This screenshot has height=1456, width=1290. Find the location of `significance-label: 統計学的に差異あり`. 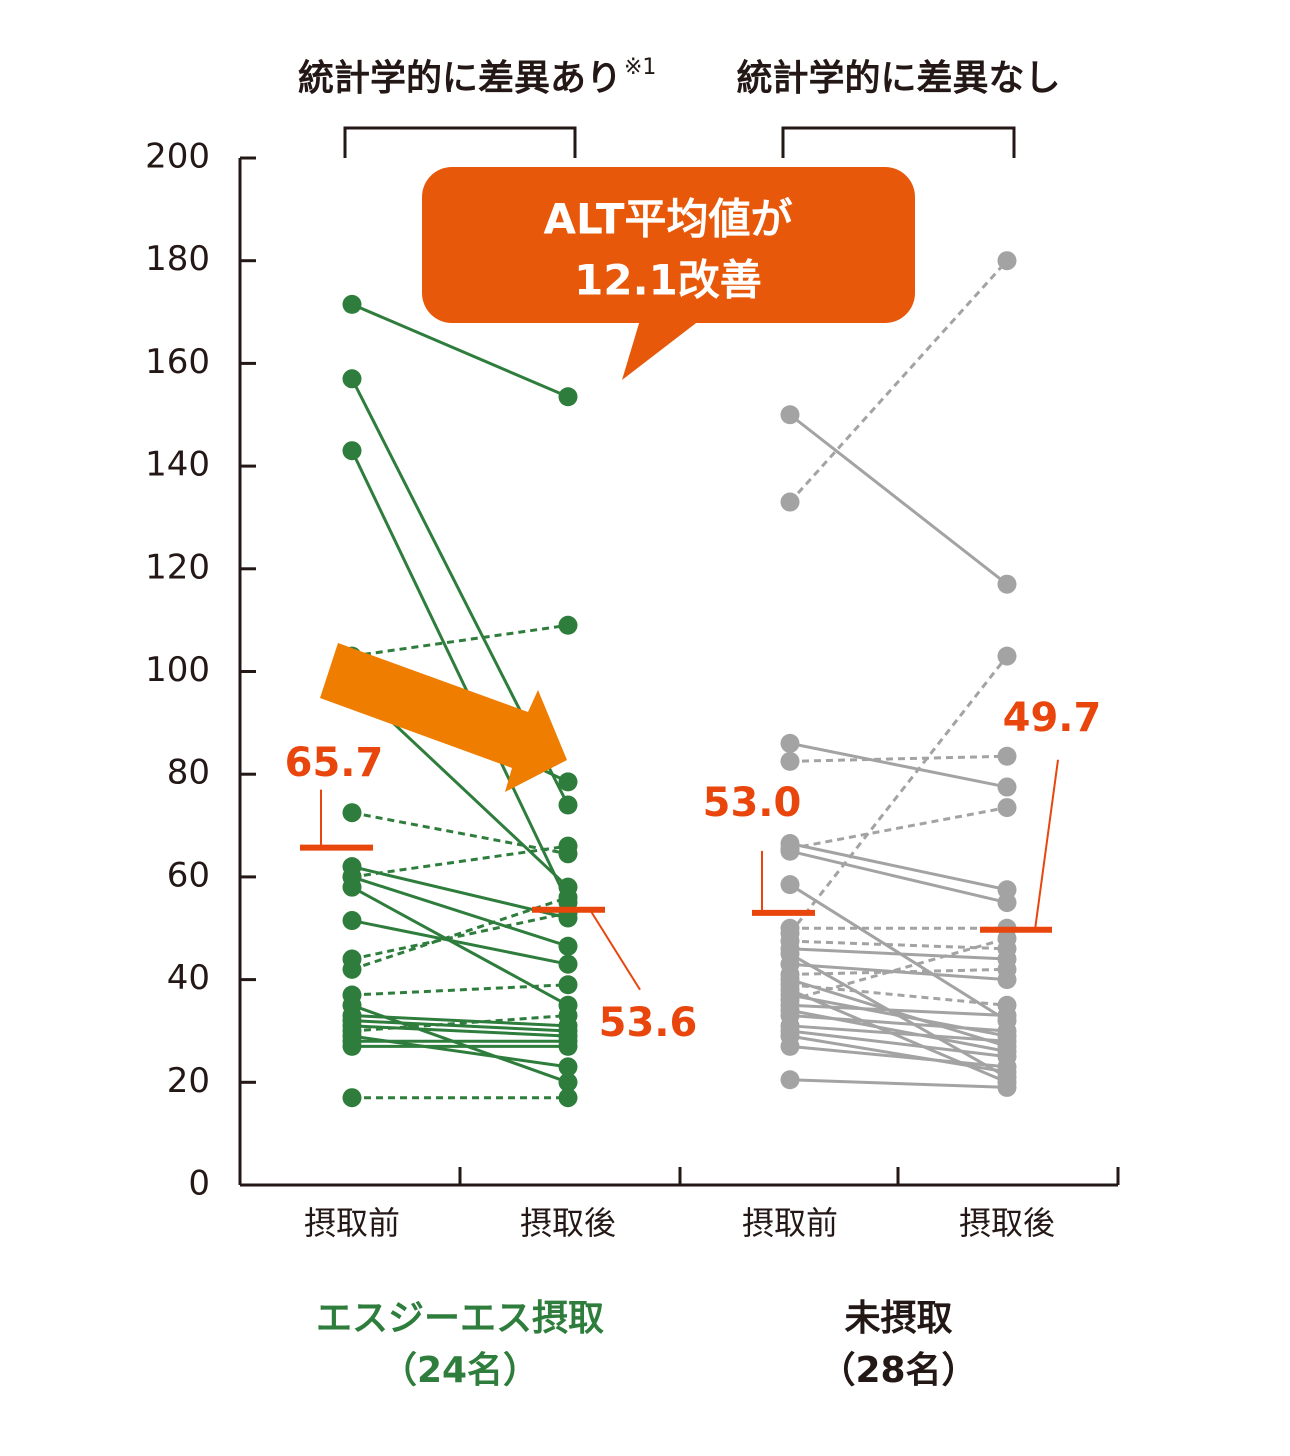

significance-label: 統計学的に差異あり is located at coordinates (460, 78).